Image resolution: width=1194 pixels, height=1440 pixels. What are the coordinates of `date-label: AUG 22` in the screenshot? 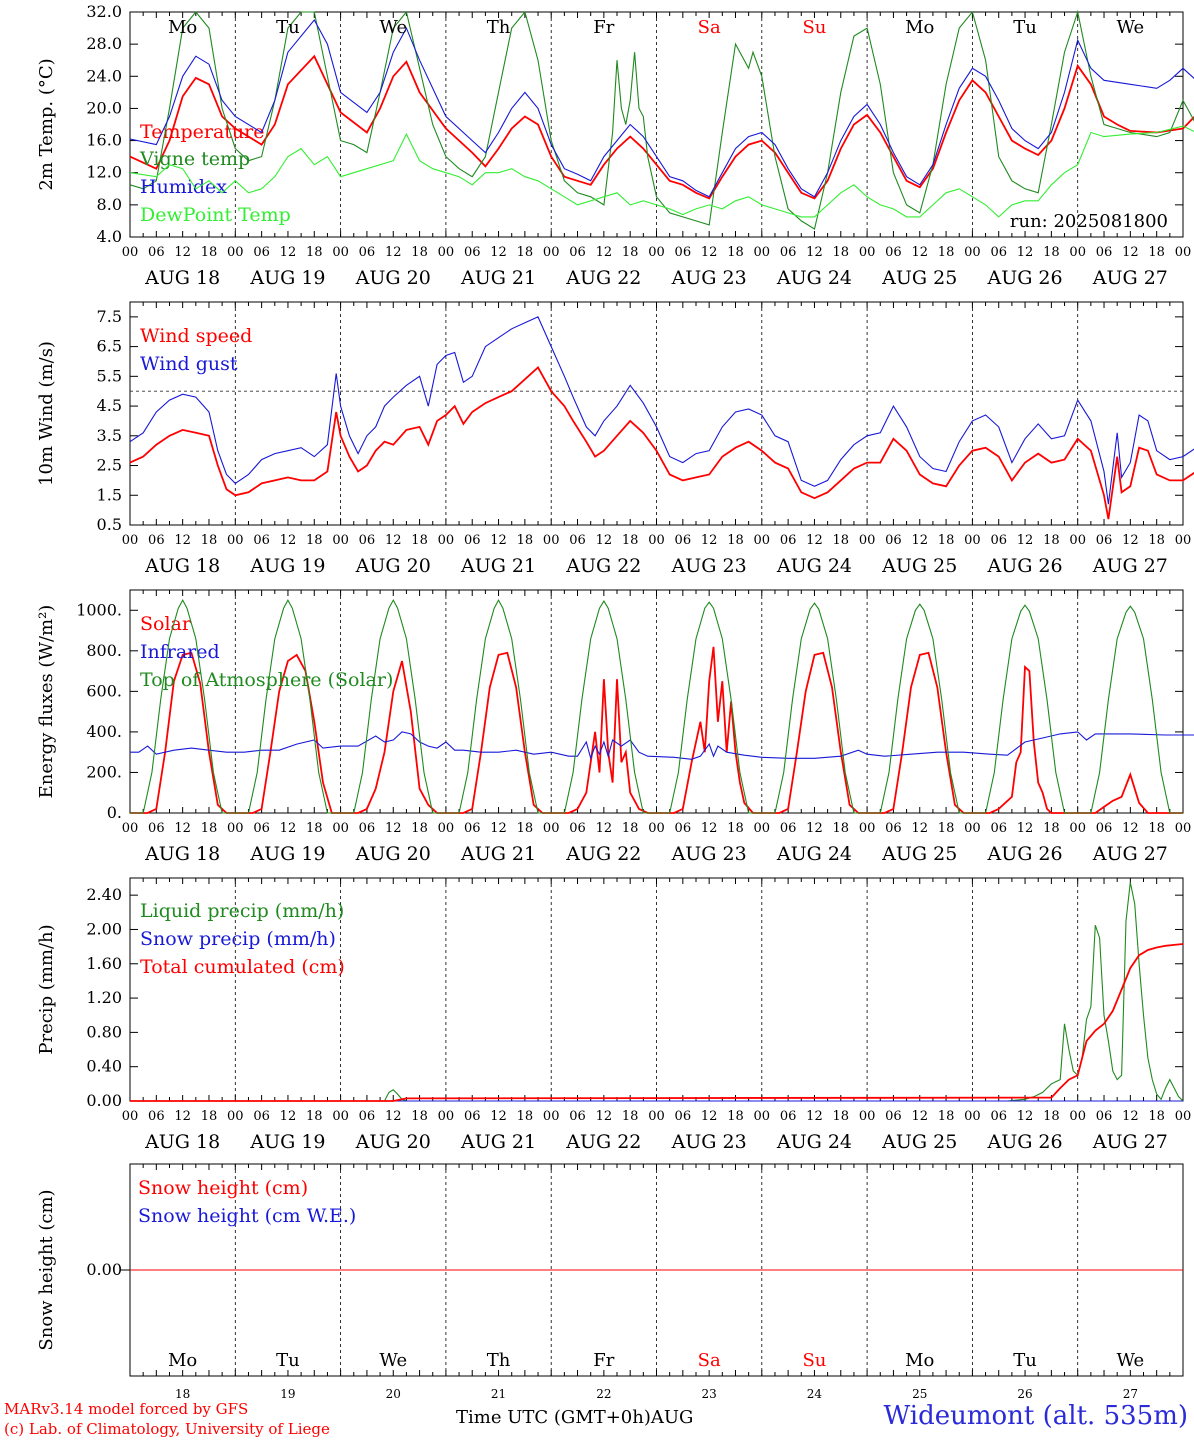 It's located at (603, 278).